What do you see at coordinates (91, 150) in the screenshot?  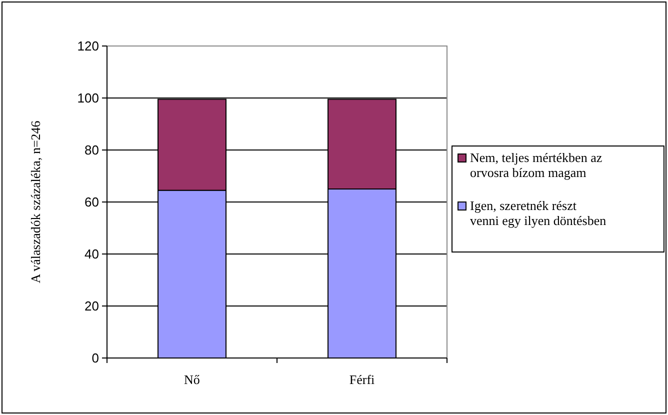 I see `y-tick-label: 80` at bounding box center [91, 150].